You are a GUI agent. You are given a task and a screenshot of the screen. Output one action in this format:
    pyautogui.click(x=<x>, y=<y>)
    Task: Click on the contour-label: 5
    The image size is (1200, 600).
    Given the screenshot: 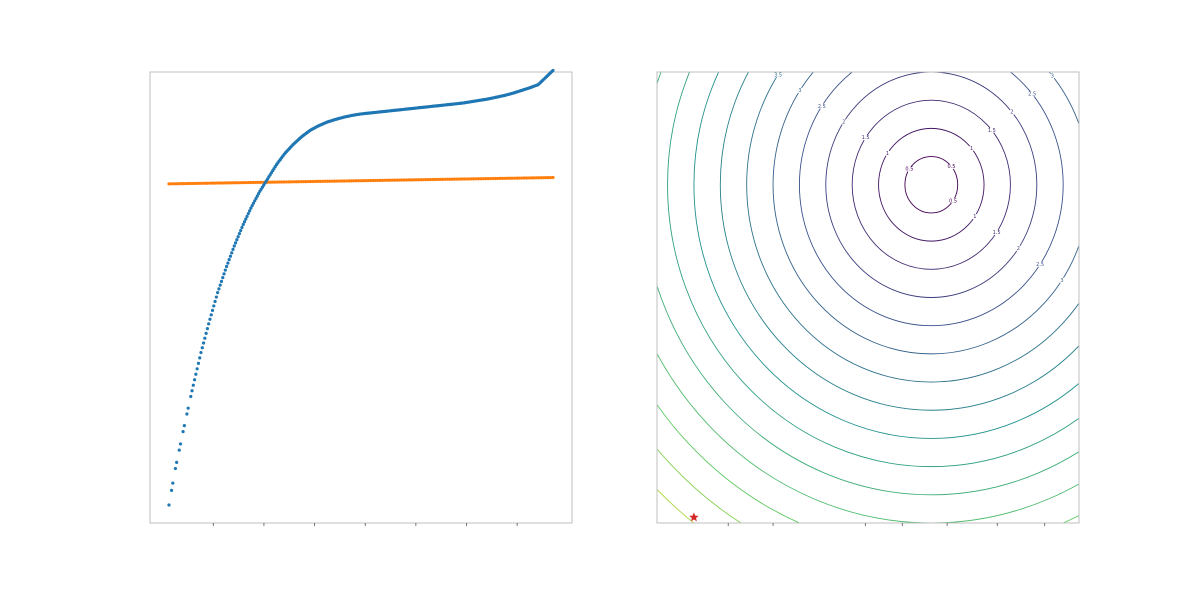 What is the action you would take?
    pyautogui.click(x=1132, y=4)
    